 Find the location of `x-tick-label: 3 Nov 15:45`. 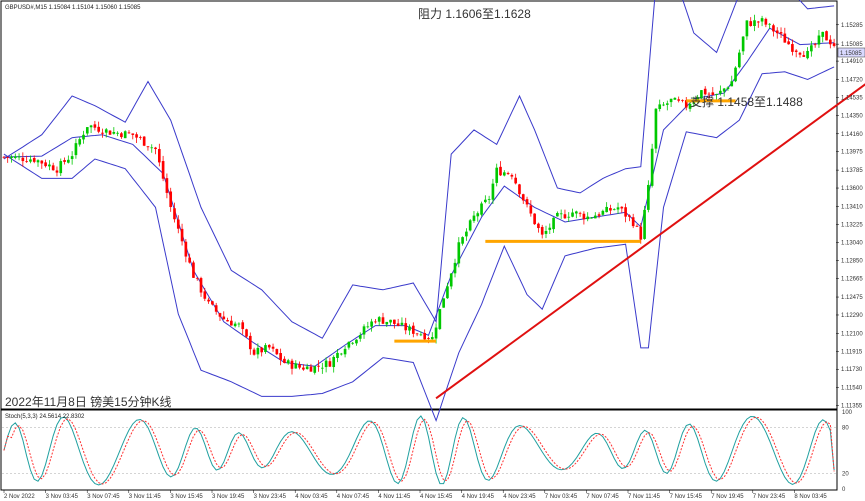

x-tick-label: 3 Nov 15:45 is located at coordinates (186, 497).